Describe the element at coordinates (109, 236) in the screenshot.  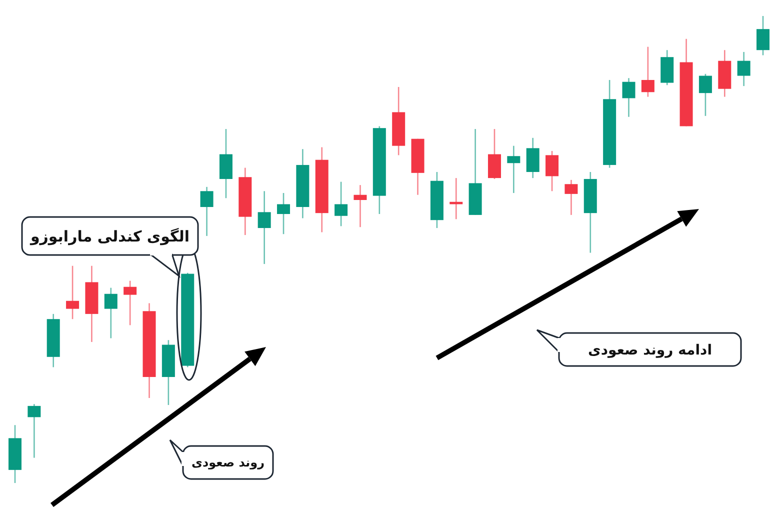
I see `annotation: الگوی کندلی مارابوزو` at that location.